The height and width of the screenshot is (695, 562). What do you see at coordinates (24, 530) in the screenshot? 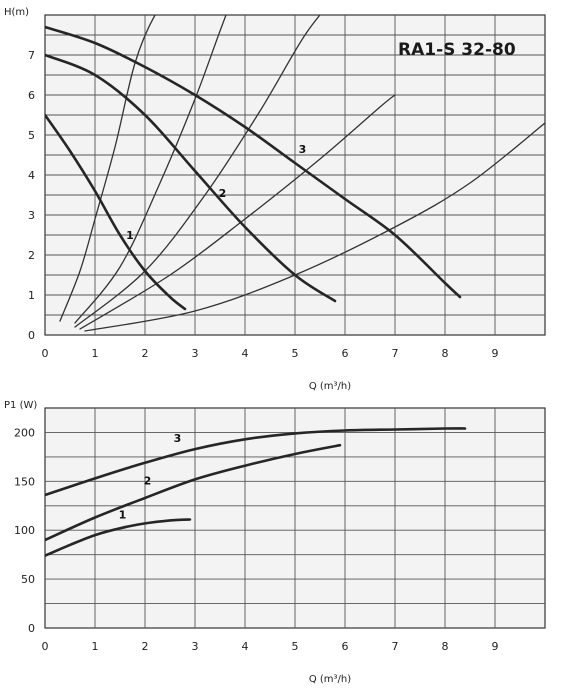
I see `y-tick-label: 100` at bounding box center [24, 530].